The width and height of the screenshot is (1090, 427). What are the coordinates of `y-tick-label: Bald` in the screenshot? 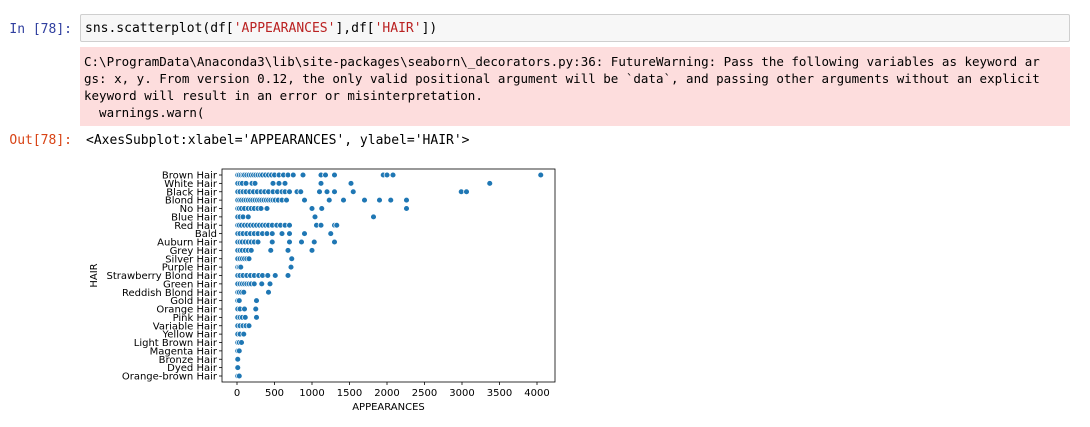 It's located at (206, 234).